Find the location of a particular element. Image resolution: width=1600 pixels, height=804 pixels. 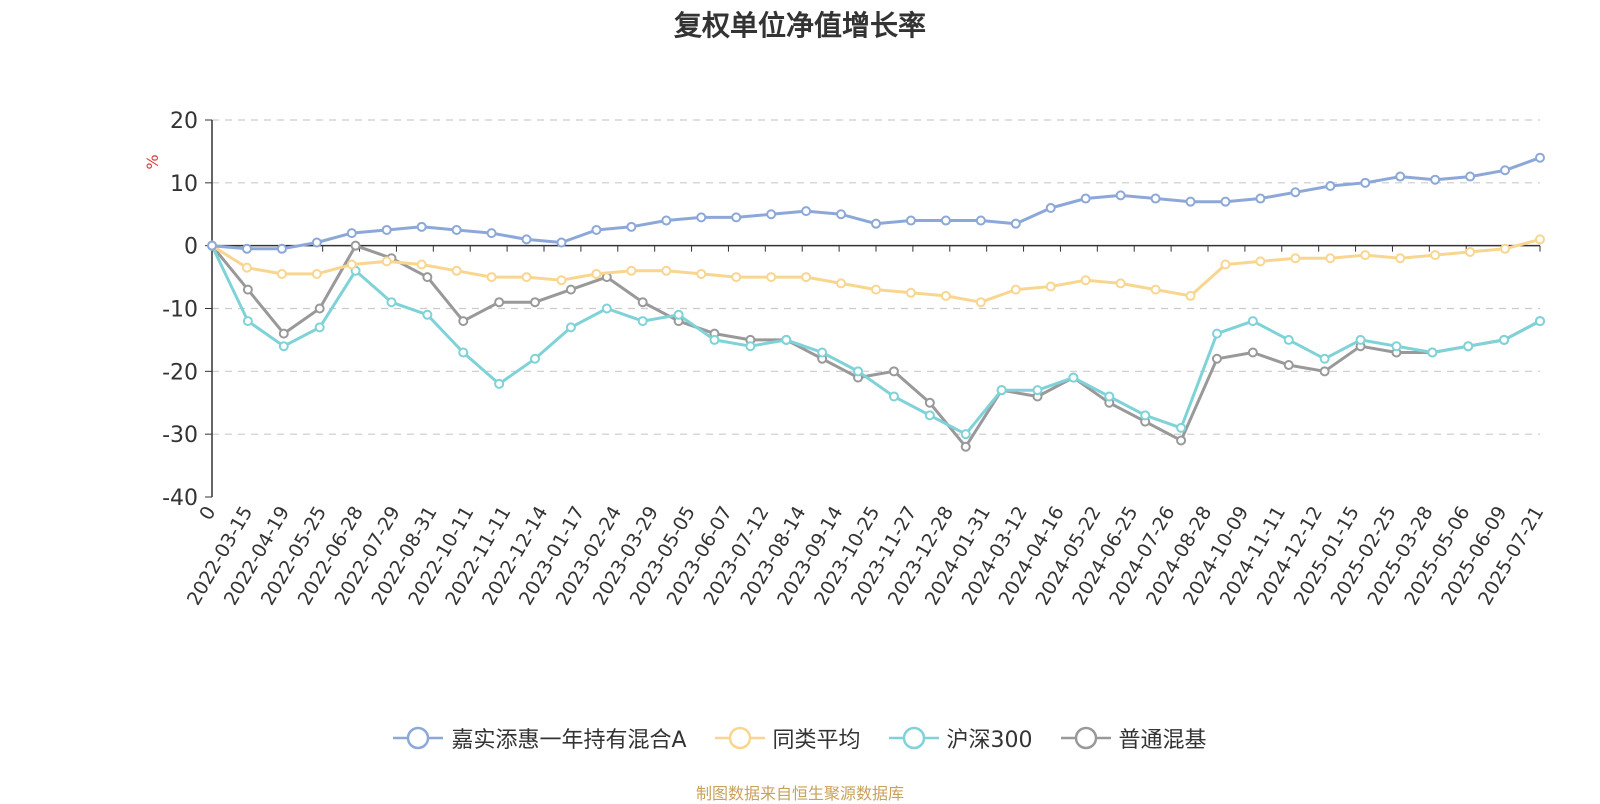

legend-item: 同类平均 is located at coordinates (787, 738).